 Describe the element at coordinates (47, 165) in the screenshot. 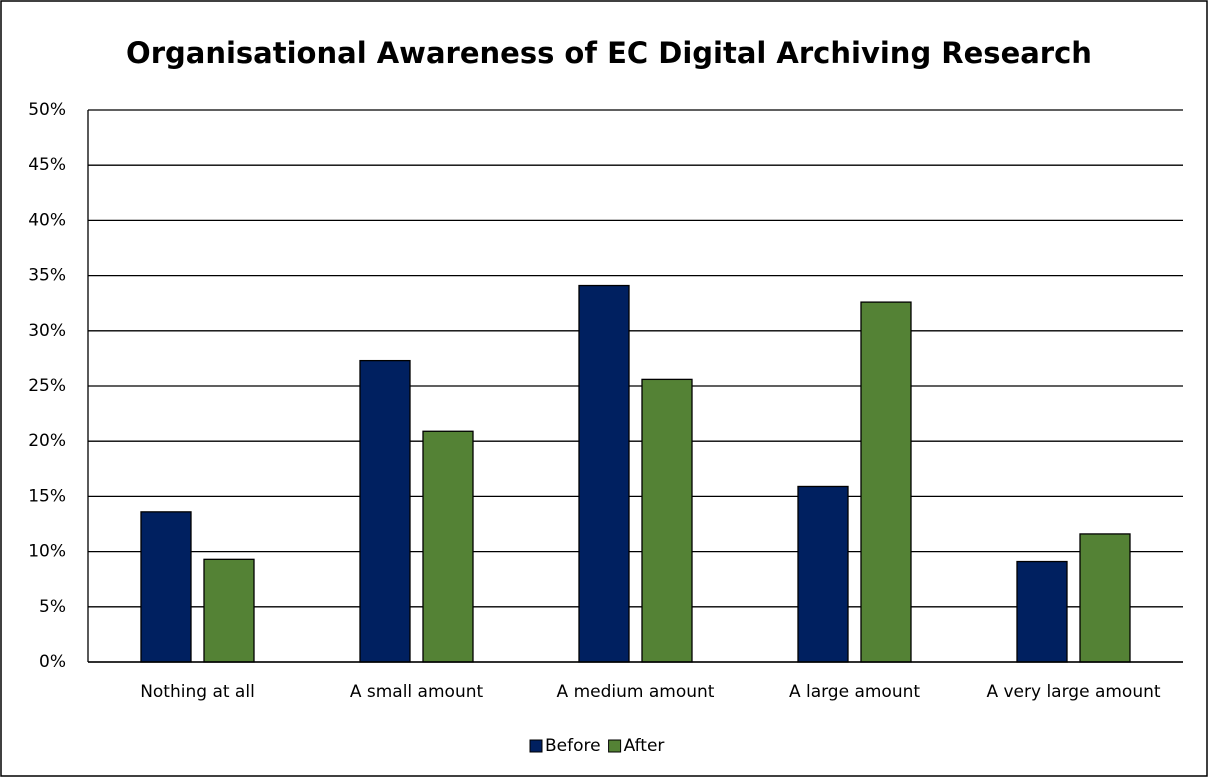

I see `y-tick-label: 45%` at that location.